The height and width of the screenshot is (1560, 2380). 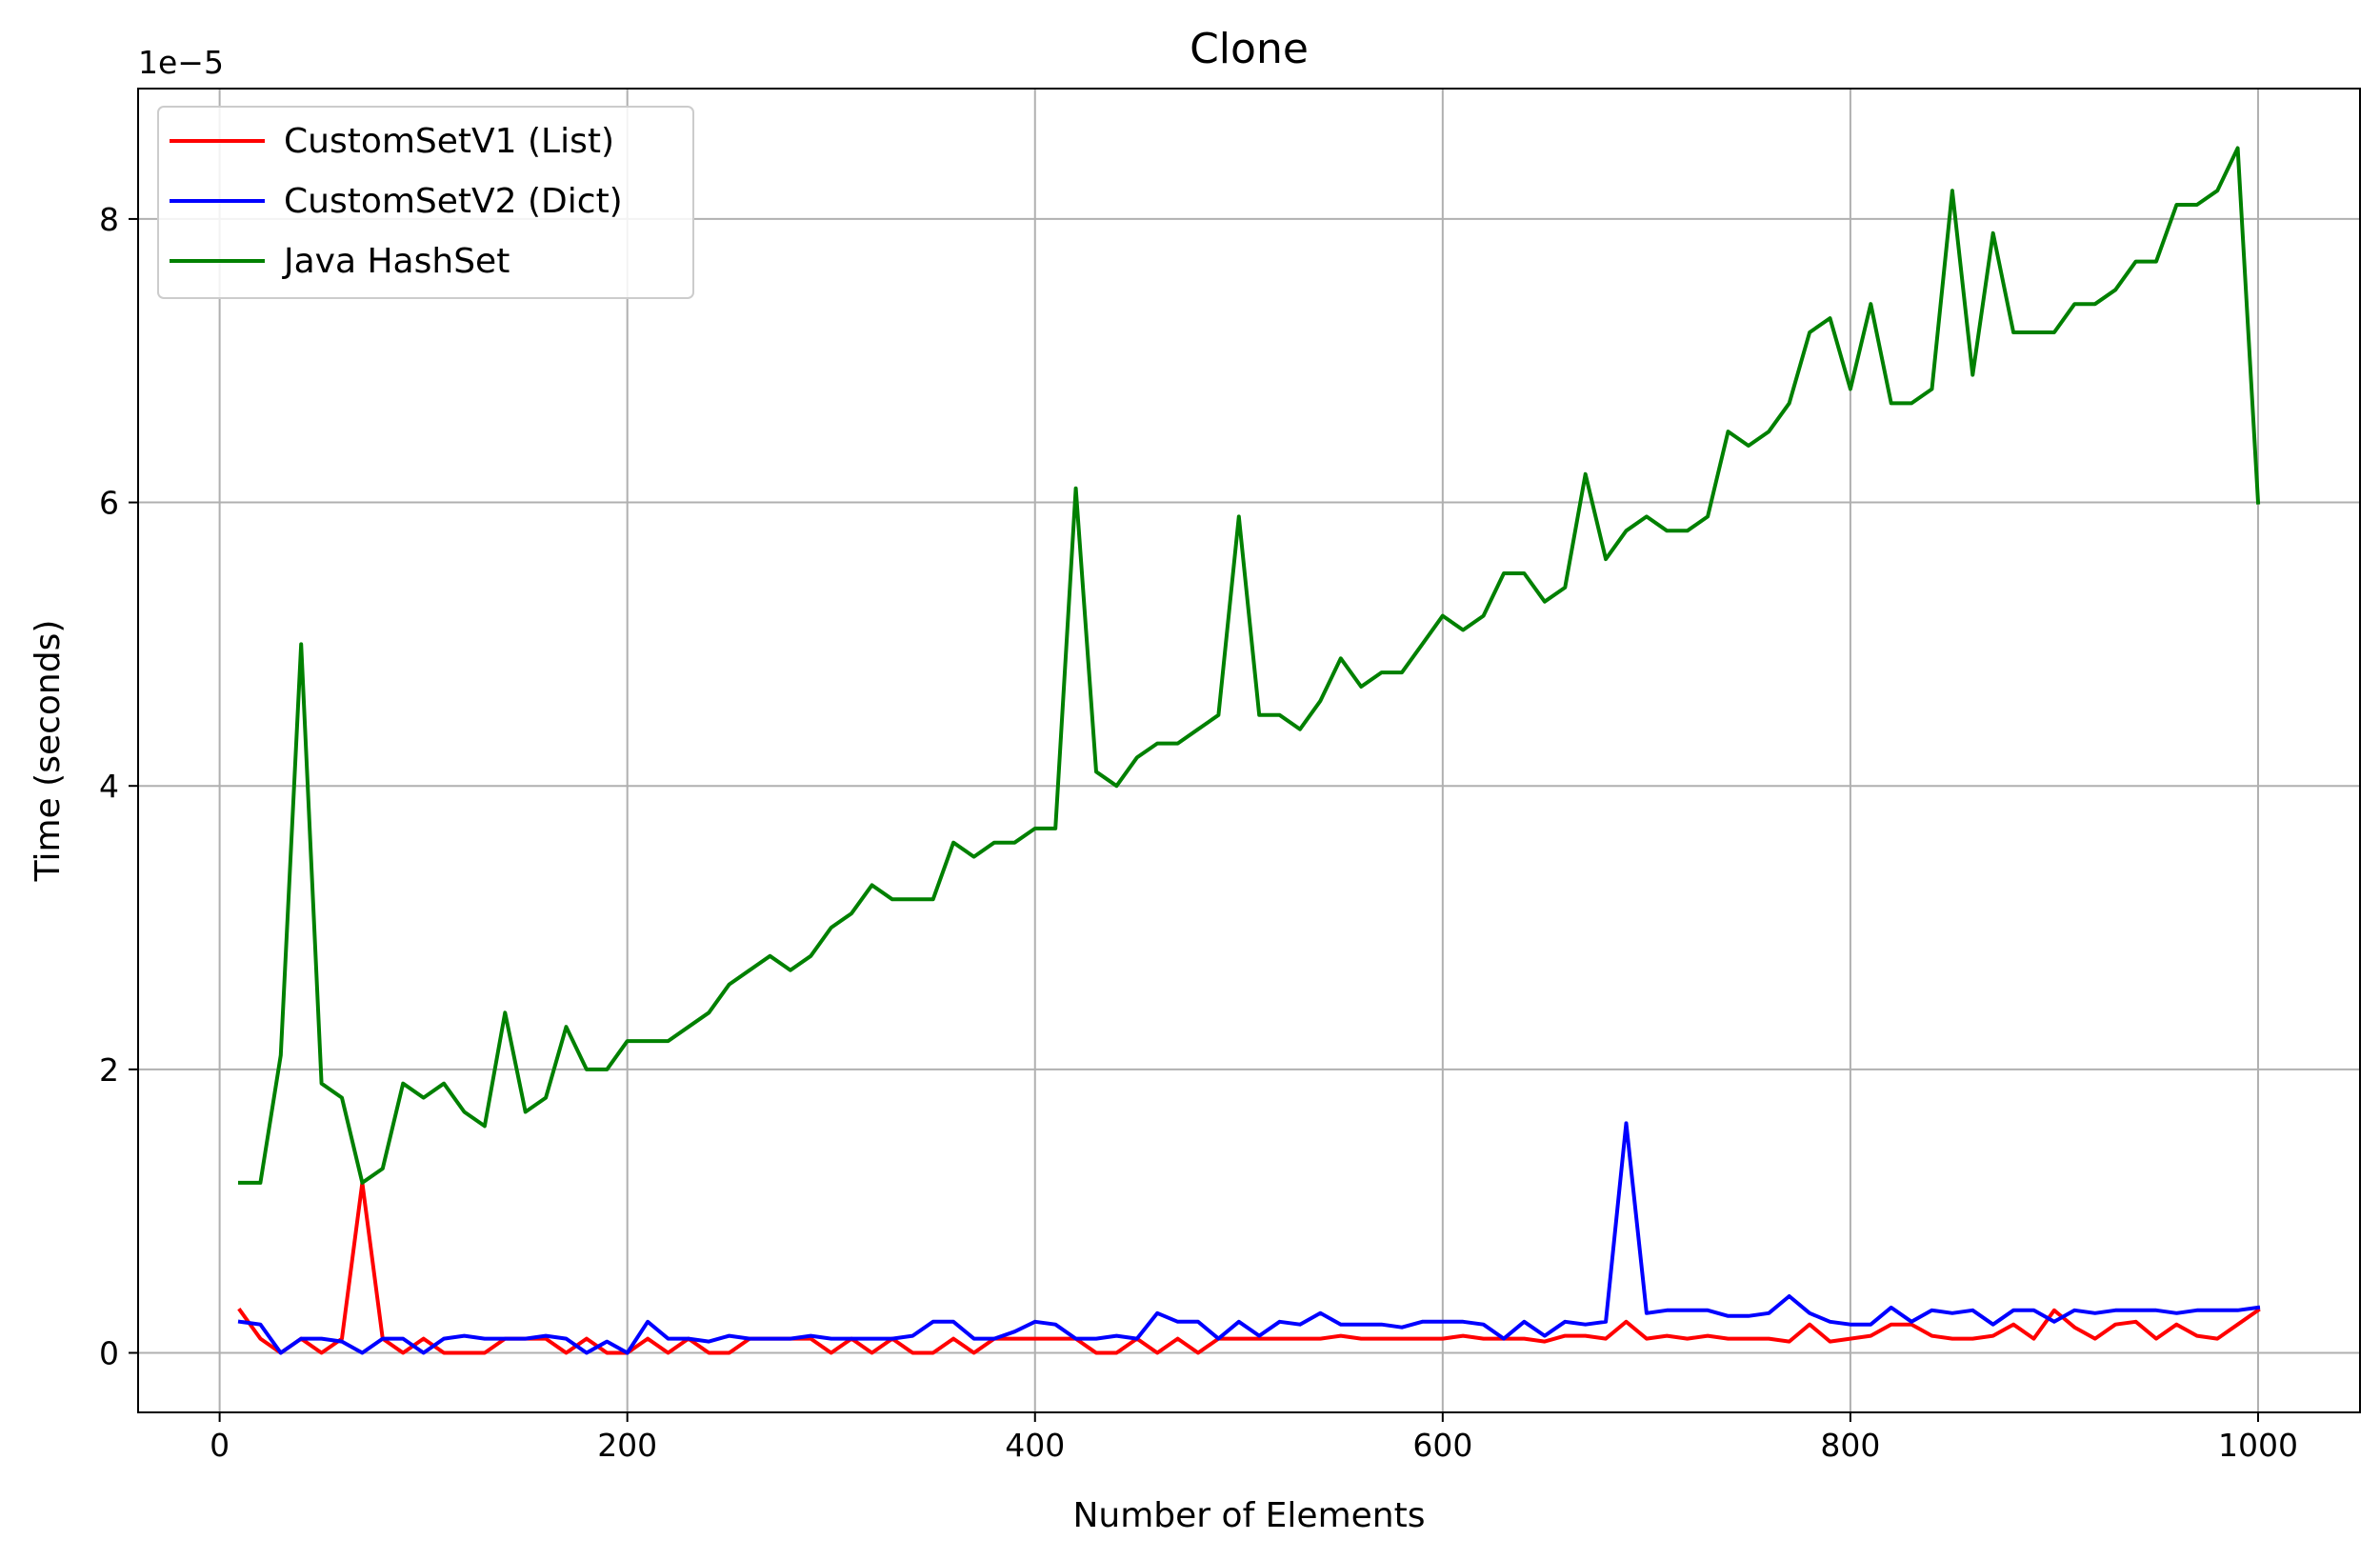 What do you see at coordinates (48, 751) in the screenshot?
I see `y-axis-title: Time (seconds)` at bounding box center [48, 751].